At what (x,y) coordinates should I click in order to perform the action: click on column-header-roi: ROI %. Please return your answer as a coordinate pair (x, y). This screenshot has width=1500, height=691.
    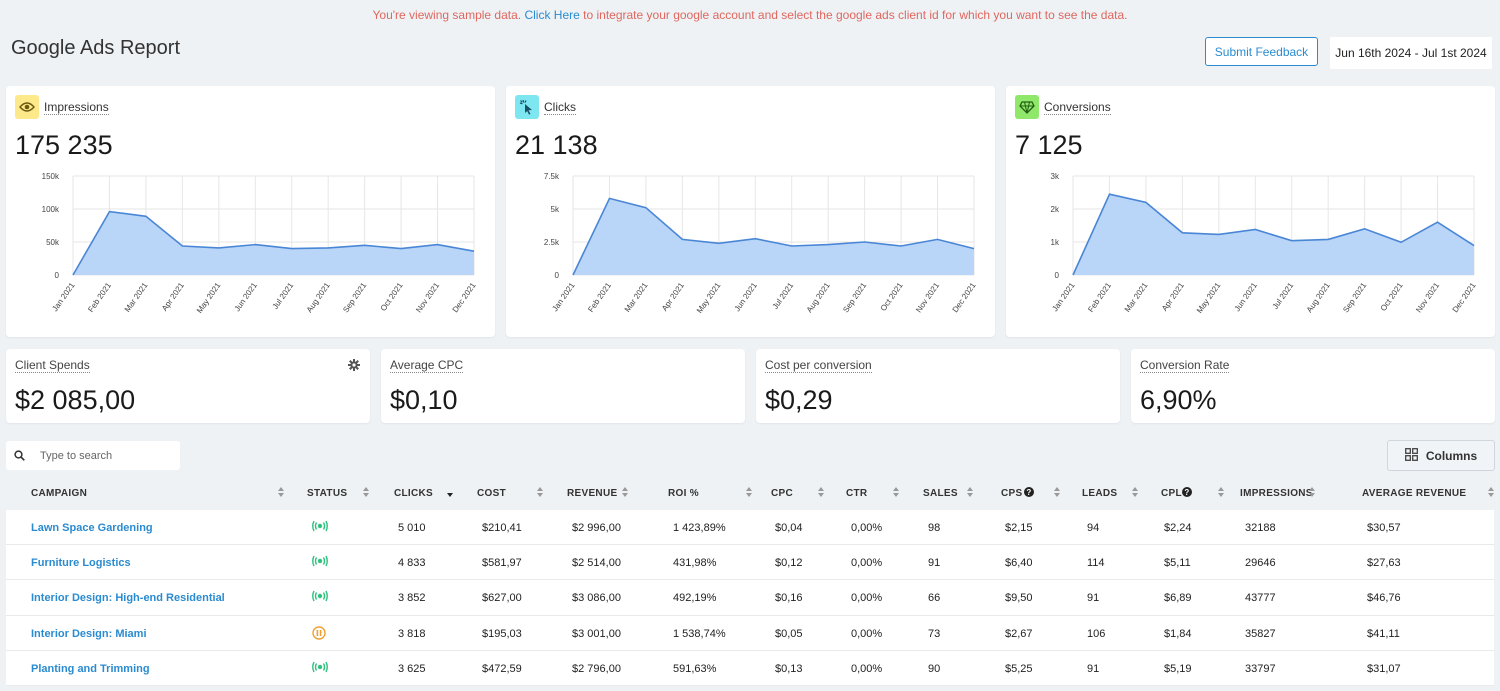
    Looking at the image, I should click on (683, 493).